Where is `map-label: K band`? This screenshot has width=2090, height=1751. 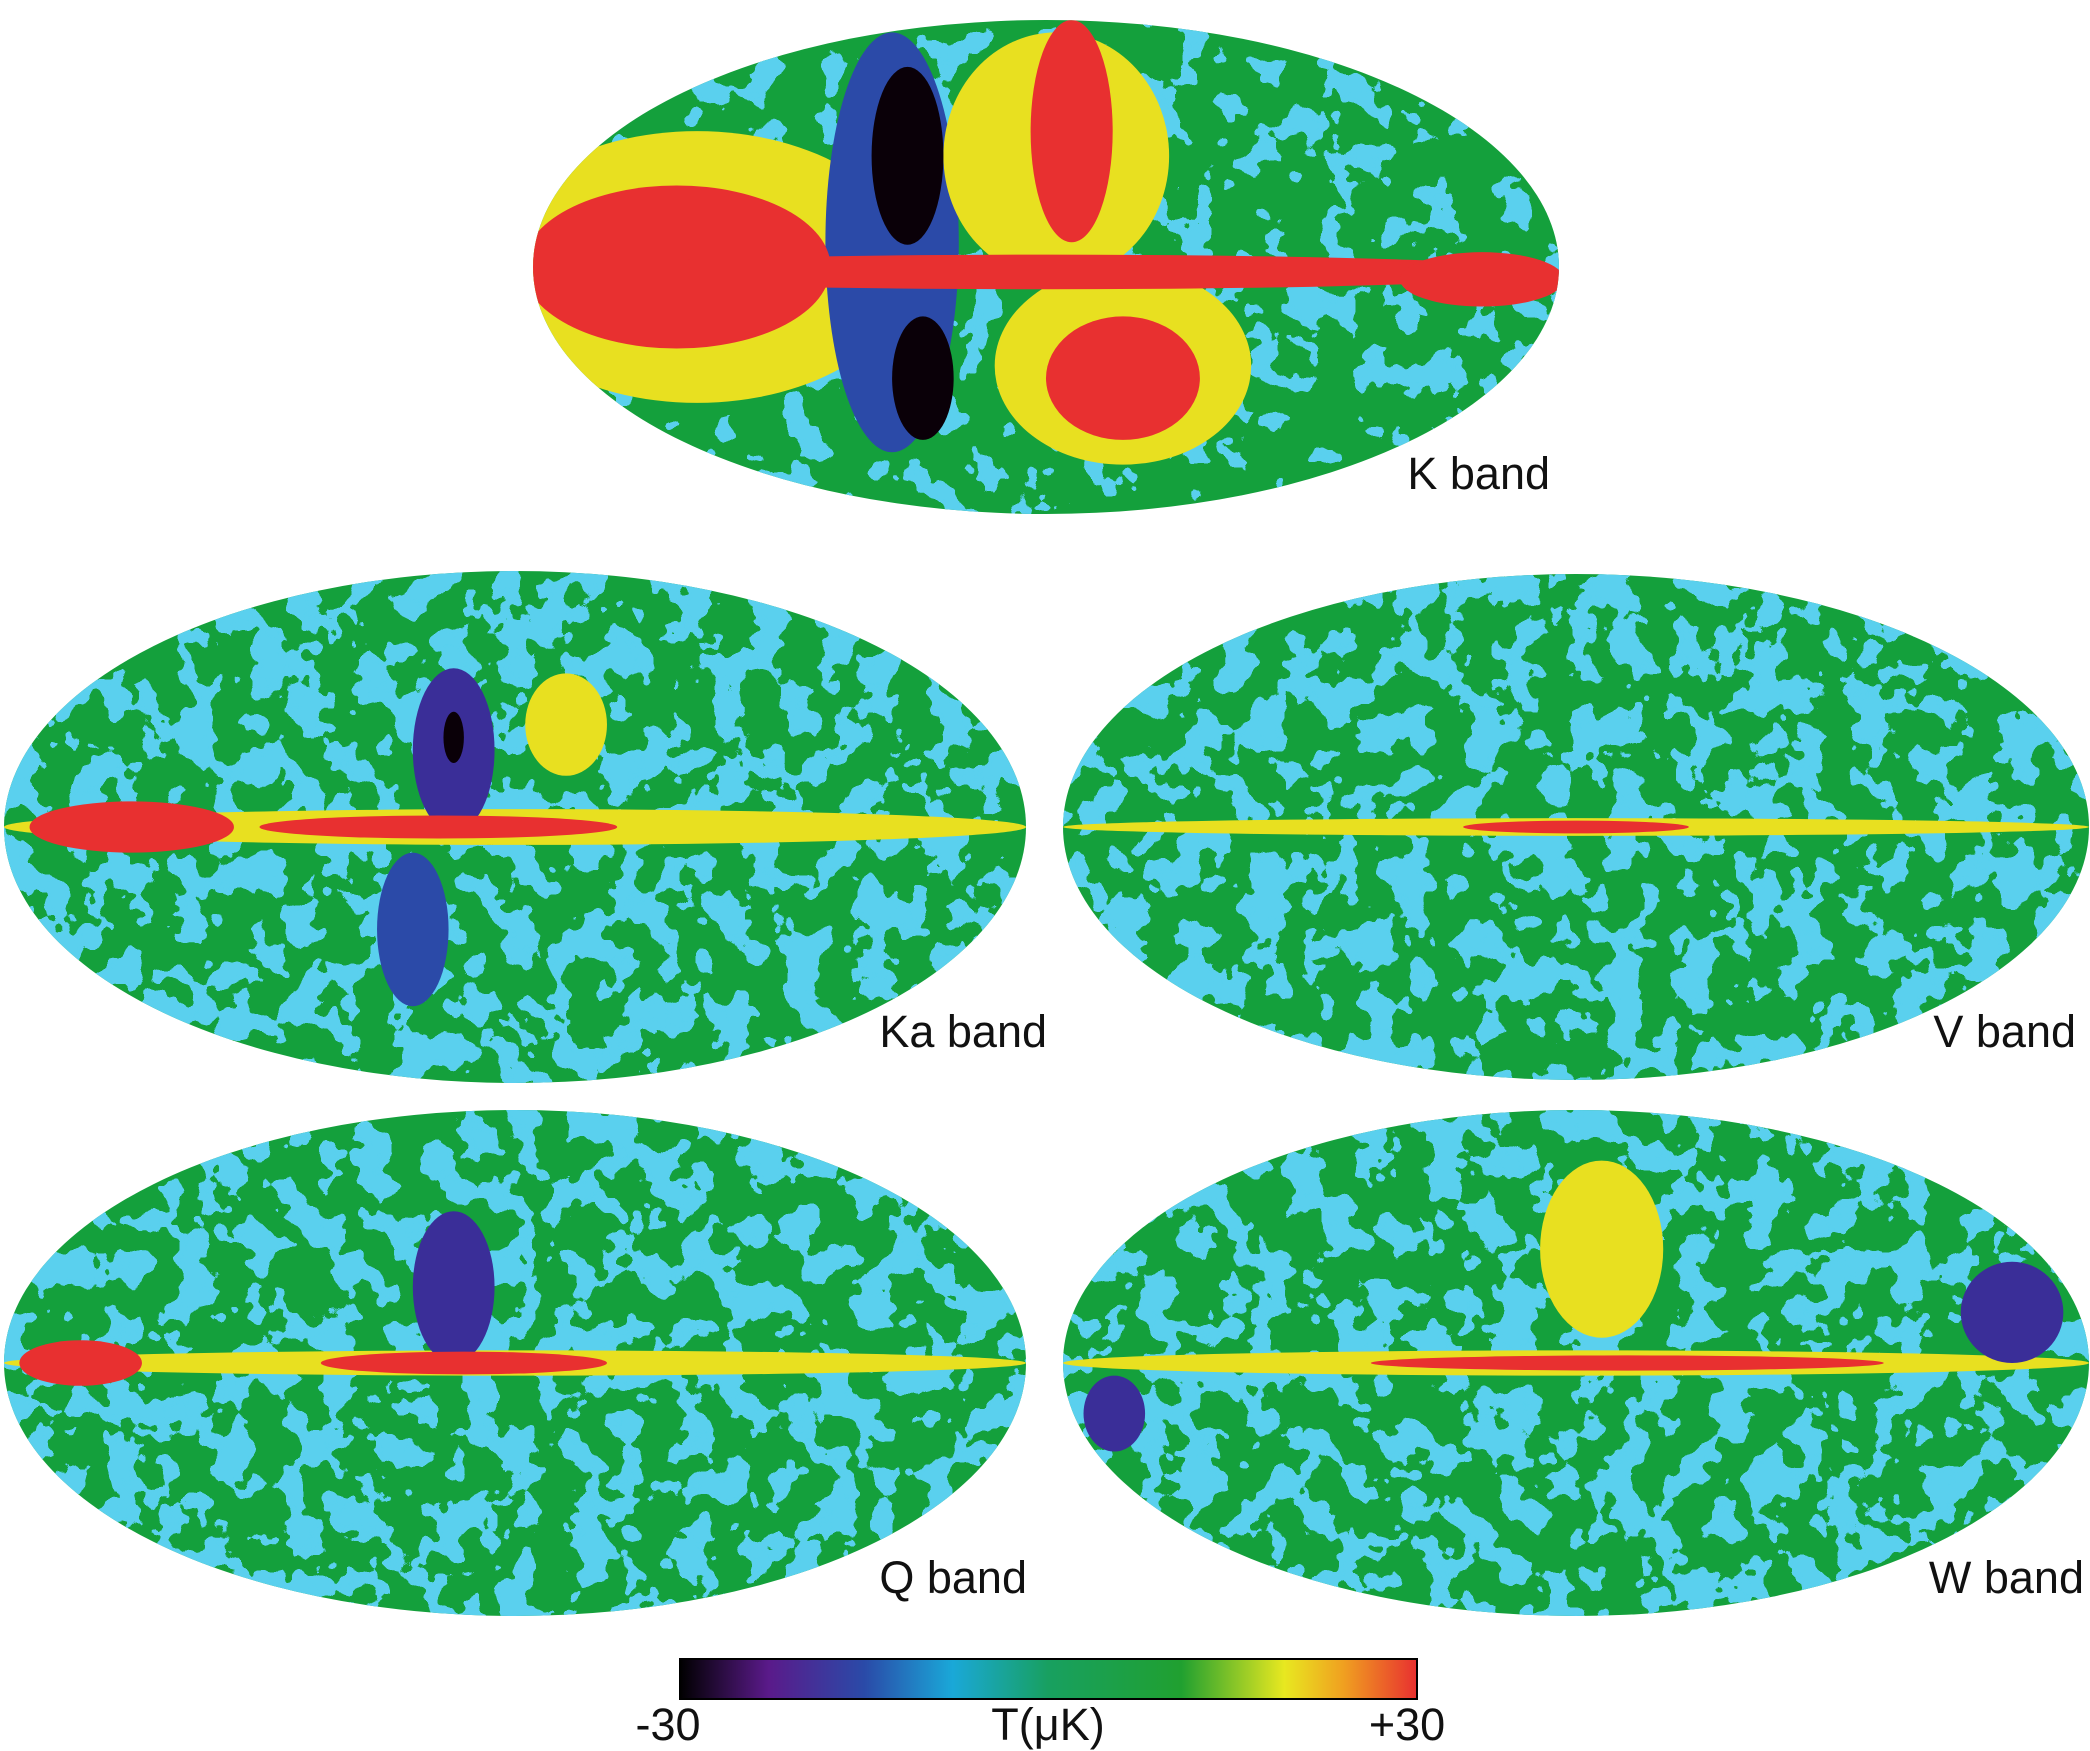
map-label: K band is located at coordinates (1478, 473).